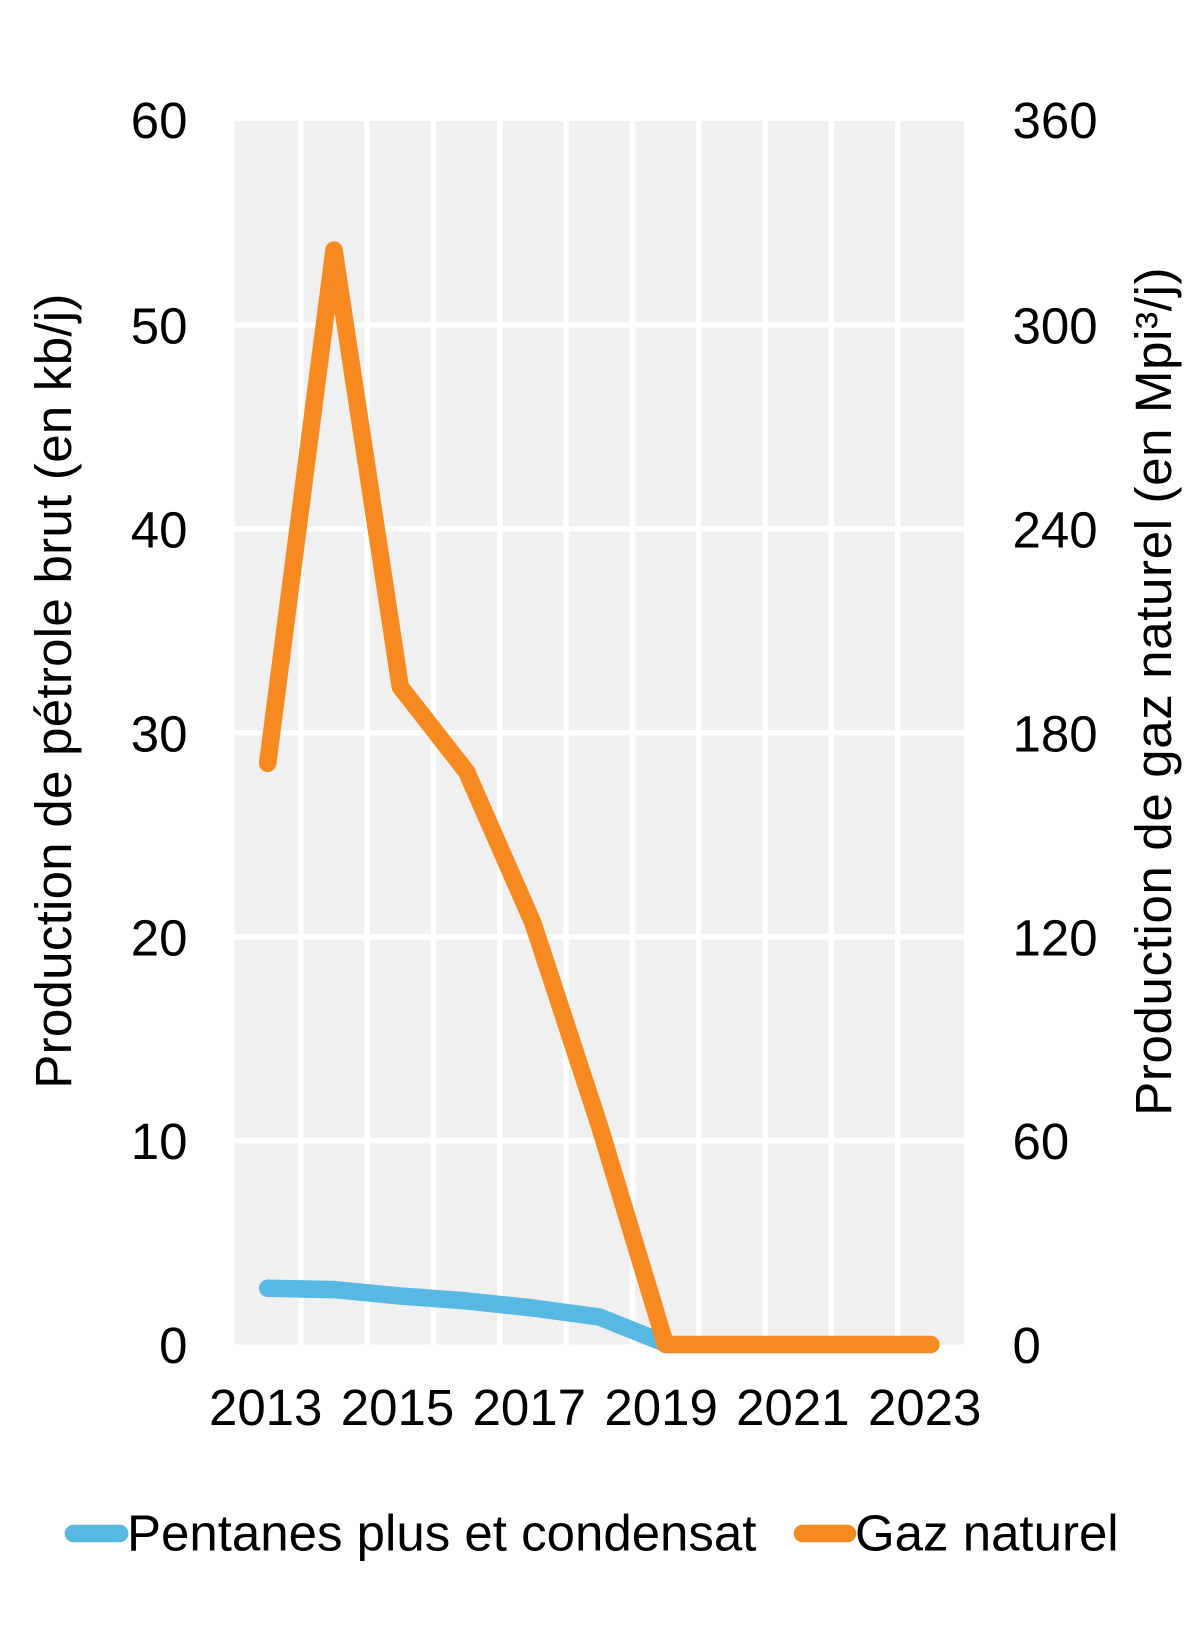 This screenshot has width=1200, height=1630. I want to click on svg-text: Pentanes plus et condensat, so click(441, 1533).